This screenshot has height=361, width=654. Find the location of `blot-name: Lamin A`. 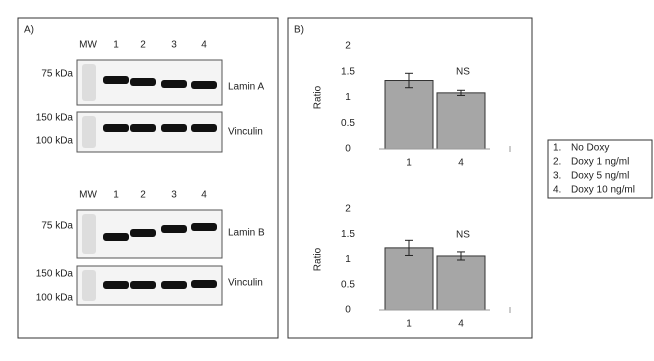

blot-name: Lamin A is located at coordinates (246, 87).